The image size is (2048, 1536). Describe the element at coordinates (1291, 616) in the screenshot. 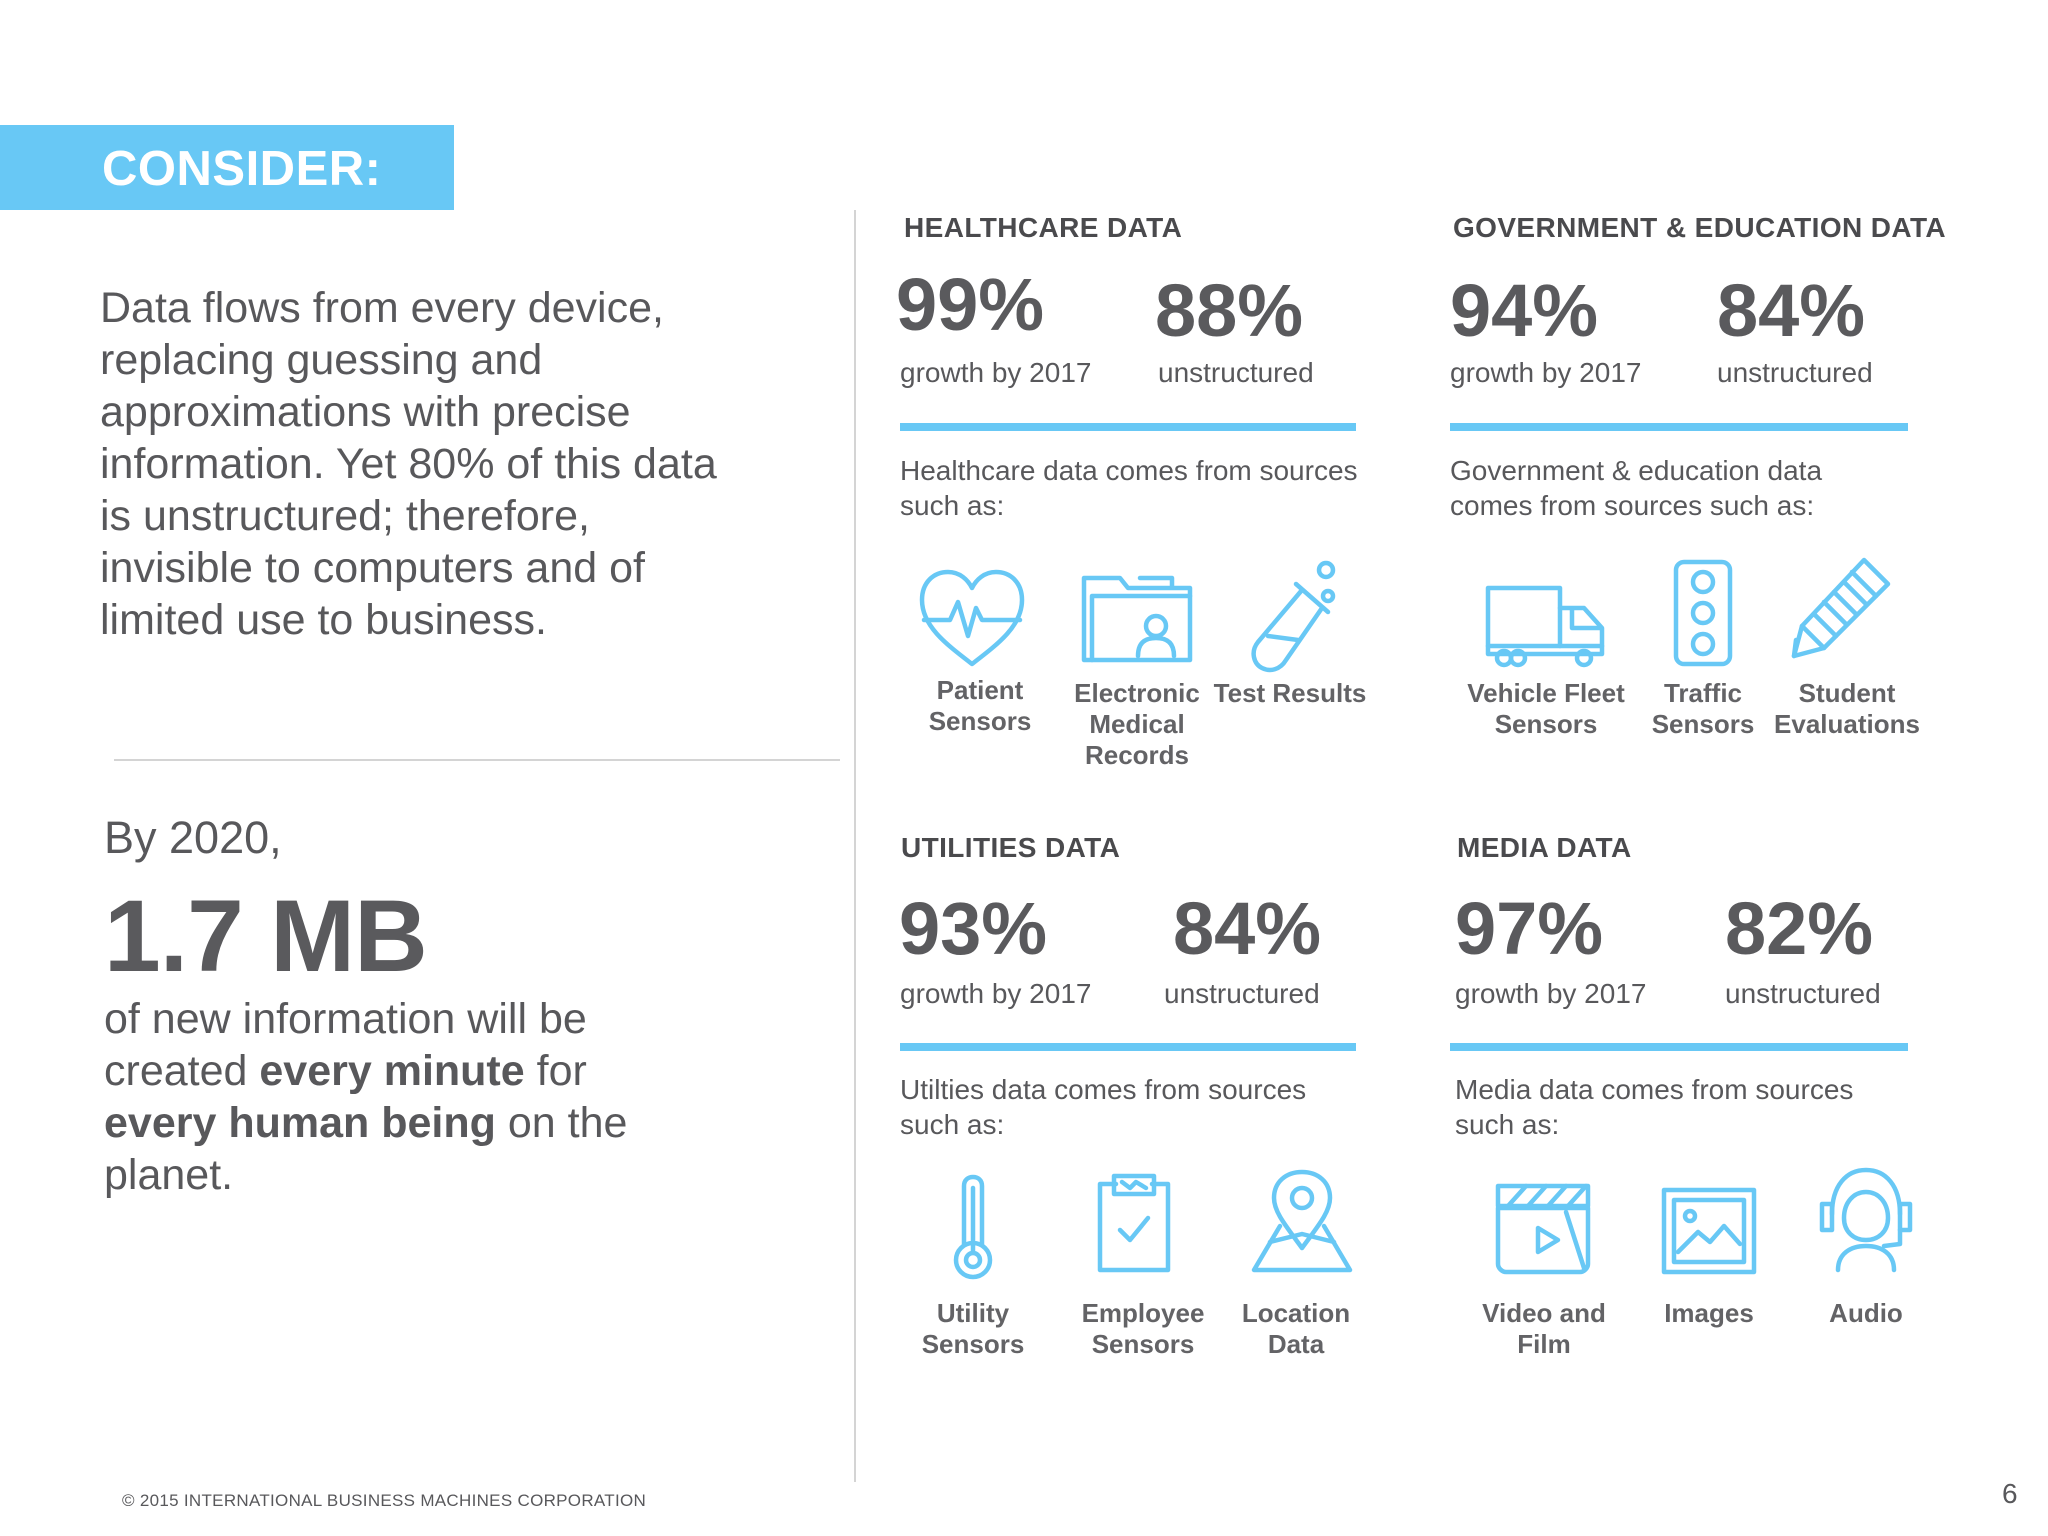

I see `test-tube-icon` at that location.